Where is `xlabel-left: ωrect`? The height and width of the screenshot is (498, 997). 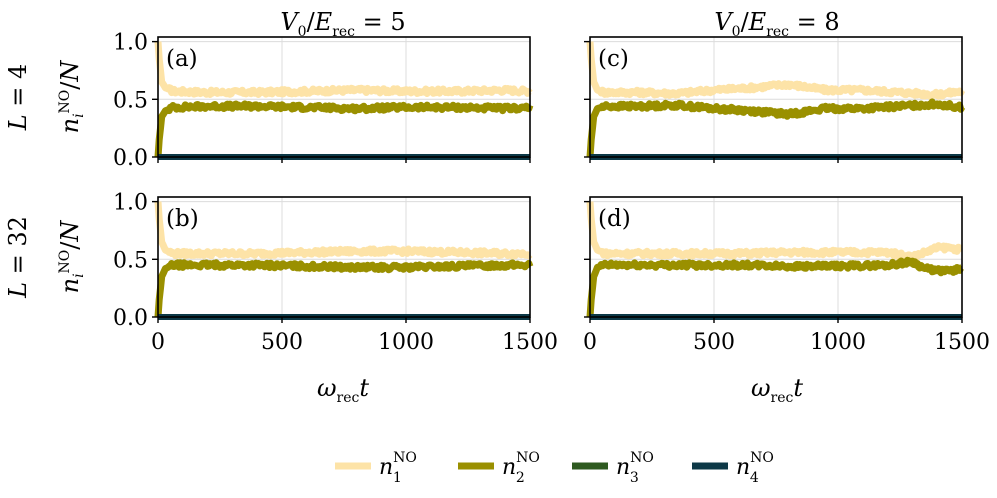
xlabel-left: ωrect is located at coordinates (343, 390).